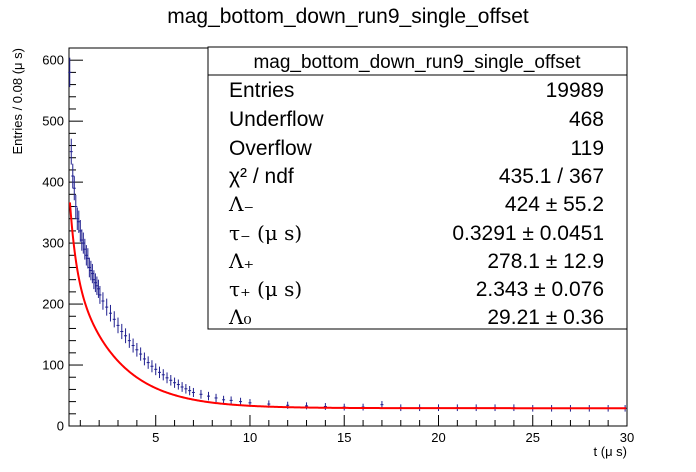 The height and width of the screenshot is (472, 696). I want to click on stats-box-title: mag_bottom_down_run9_single_offset, so click(417, 62).